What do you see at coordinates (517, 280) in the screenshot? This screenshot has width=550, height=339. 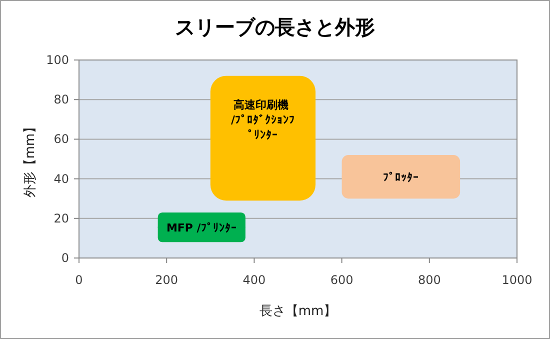 I see `x-tick-label: 1000` at bounding box center [517, 280].